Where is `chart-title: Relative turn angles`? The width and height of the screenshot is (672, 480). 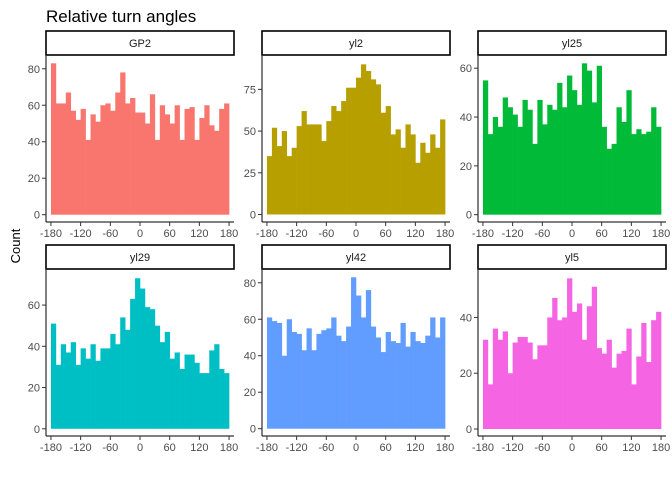 chart-title: Relative turn angles is located at coordinates (121, 16).